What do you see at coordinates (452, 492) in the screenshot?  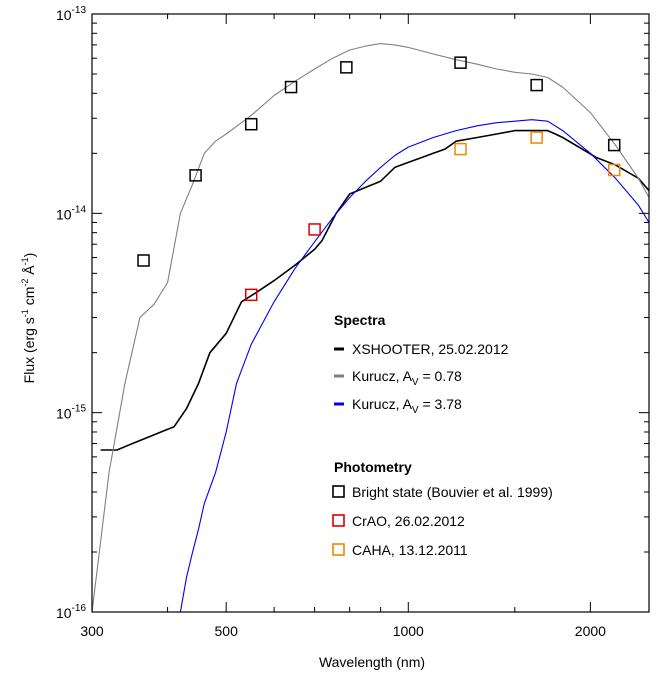 I see `legend-label: Bright state (Bouvier et al. 1999)` at bounding box center [452, 492].